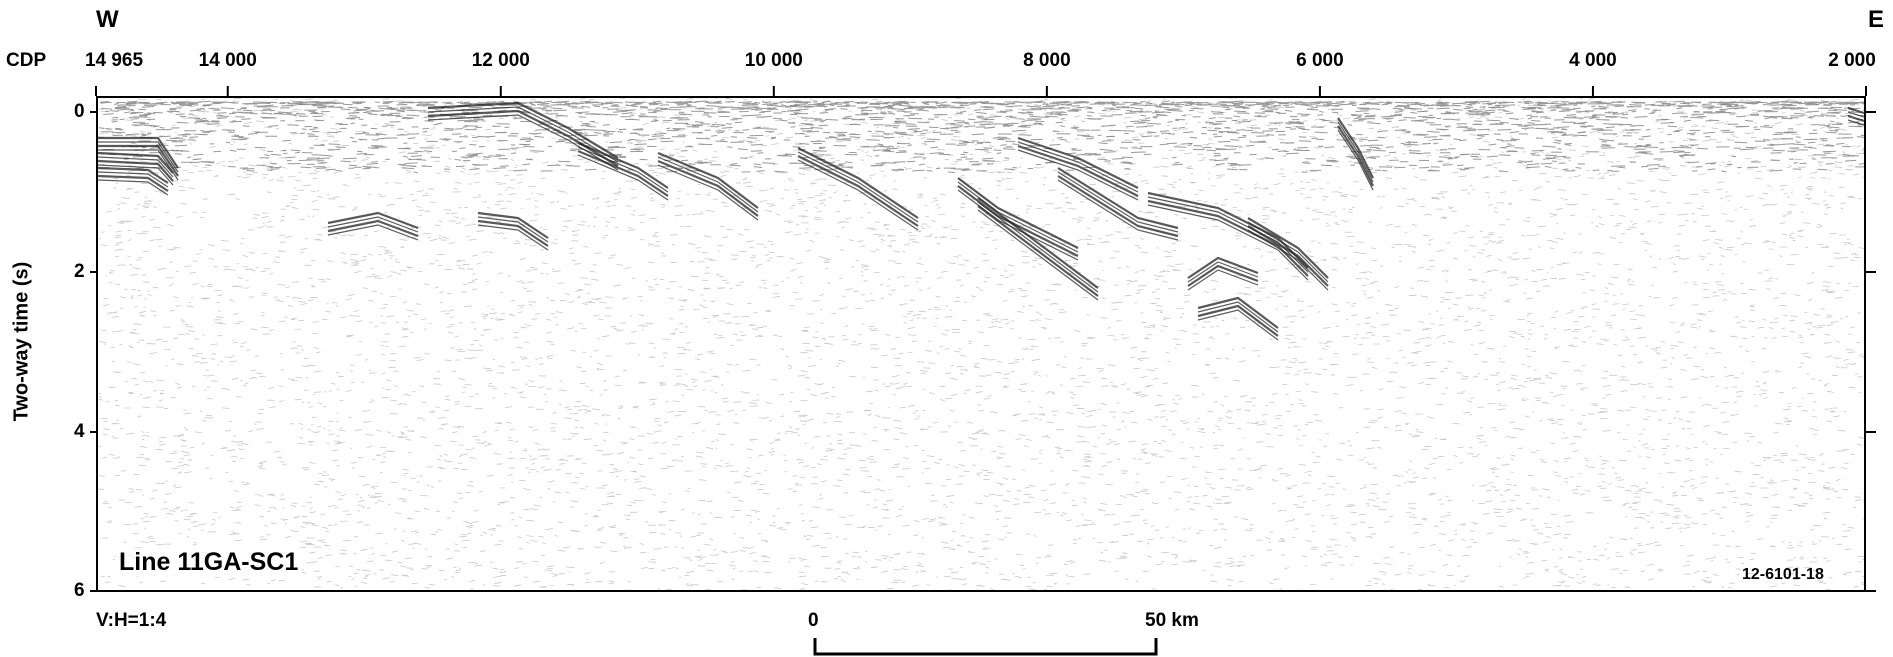 The height and width of the screenshot is (657, 1893). What do you see at coordinates (985, 647) in the screenshot?
I see `scale-bar` at bounding box center [985, 647].